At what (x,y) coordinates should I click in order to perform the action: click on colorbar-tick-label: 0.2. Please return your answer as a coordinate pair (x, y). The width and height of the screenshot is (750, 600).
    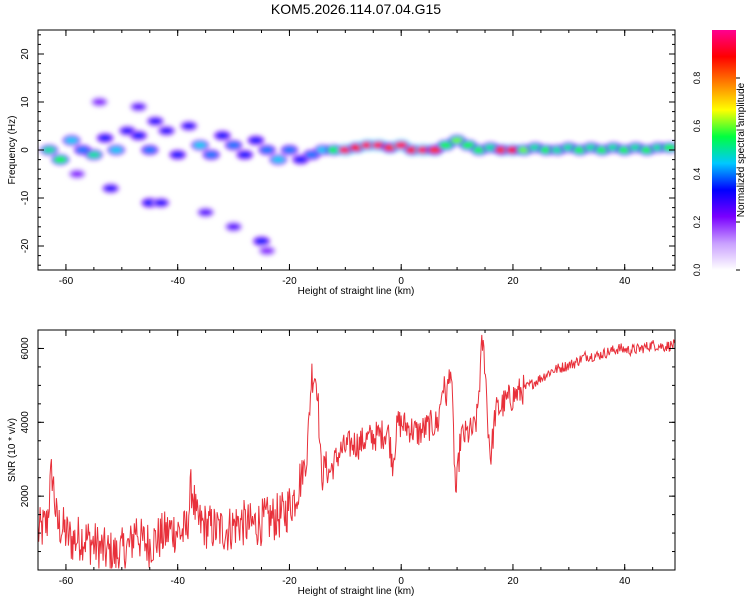
    Looking at the image, I should click on (697, 222).